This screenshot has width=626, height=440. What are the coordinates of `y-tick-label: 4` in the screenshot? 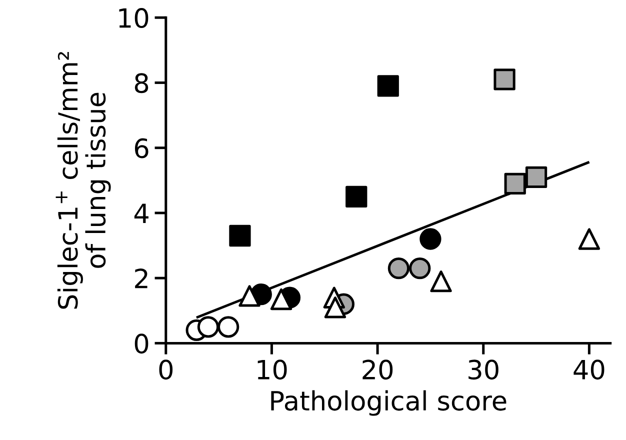 It's located at (141, 213).